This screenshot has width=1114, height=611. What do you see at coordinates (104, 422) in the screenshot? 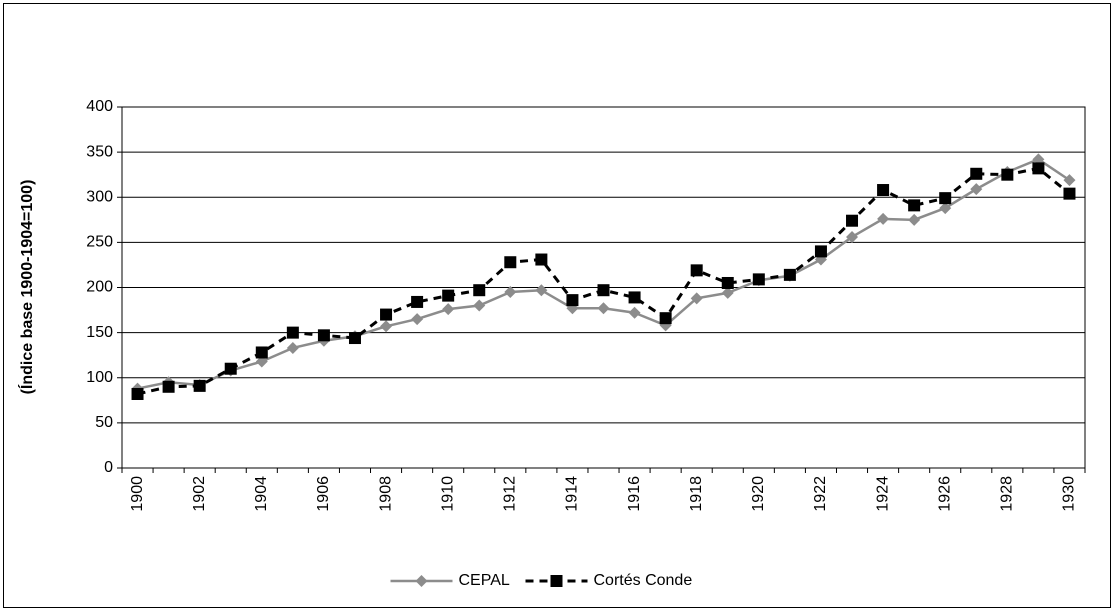
I see `y-tick-label: 50` at bounding box center [104, 422].